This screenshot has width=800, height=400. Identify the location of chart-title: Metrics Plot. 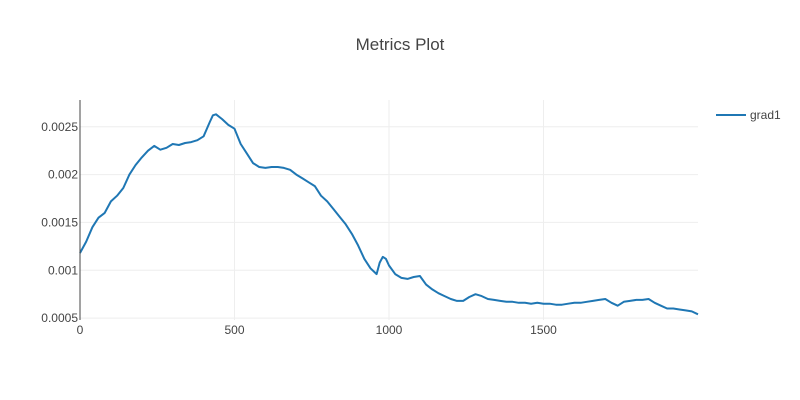
(400, 44).